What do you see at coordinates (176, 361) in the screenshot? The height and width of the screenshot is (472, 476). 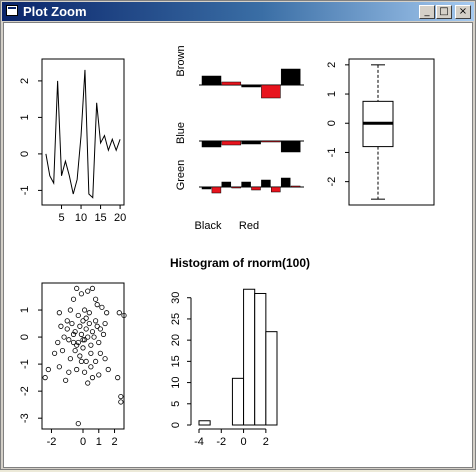 I see `y-tick-label: 15` at bounding box center [176, 361].